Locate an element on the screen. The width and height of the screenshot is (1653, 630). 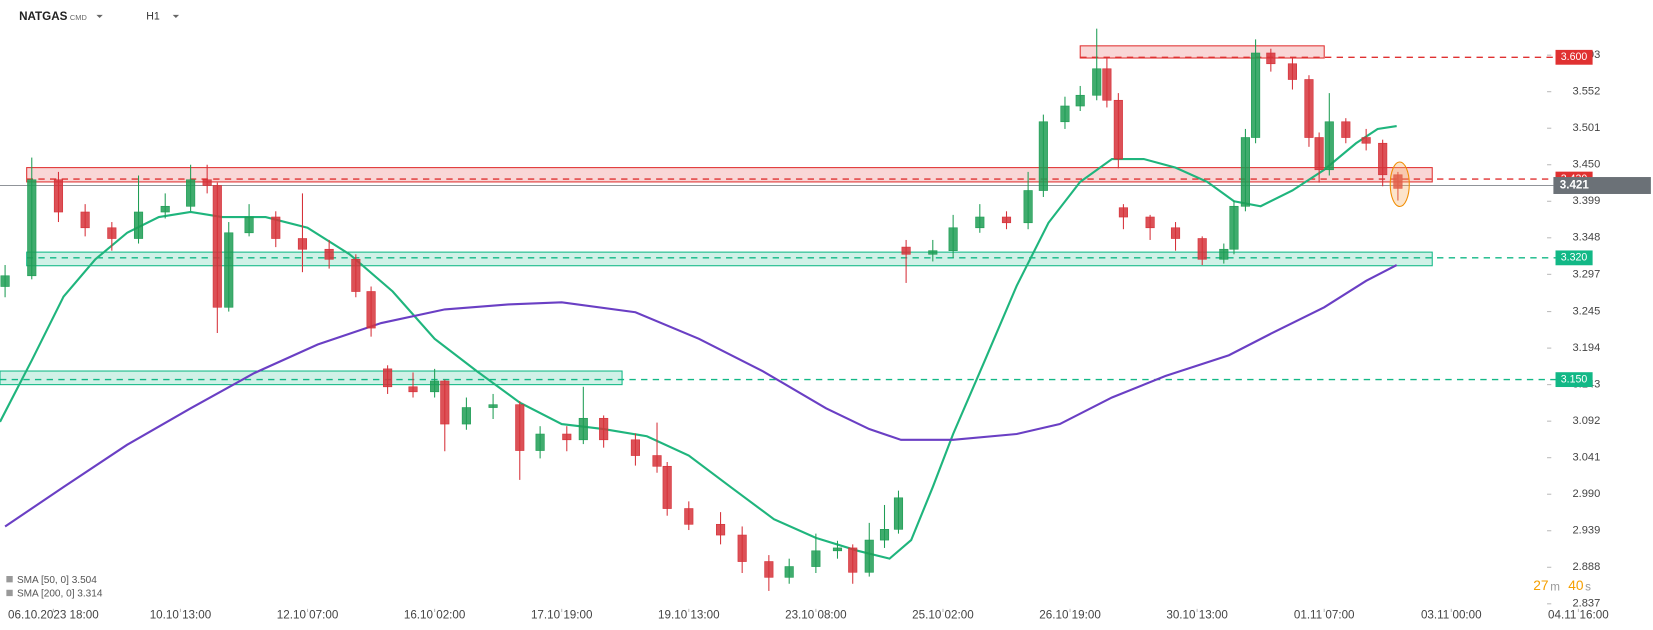
legend-entry: SMA [200, 0] 3.314 is located at coordinates (60, 594).